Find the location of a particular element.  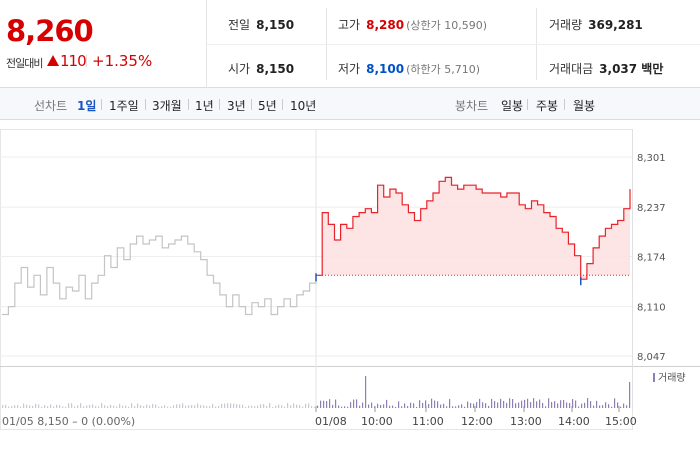

stat-label: 거래대금 is located at coordinates (571, 69).